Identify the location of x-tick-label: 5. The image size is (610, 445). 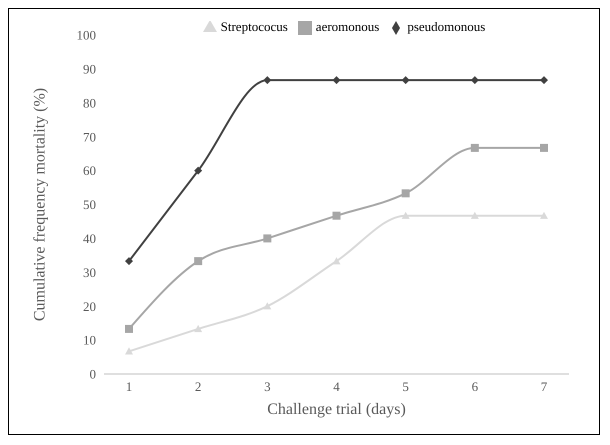
(405, 386).